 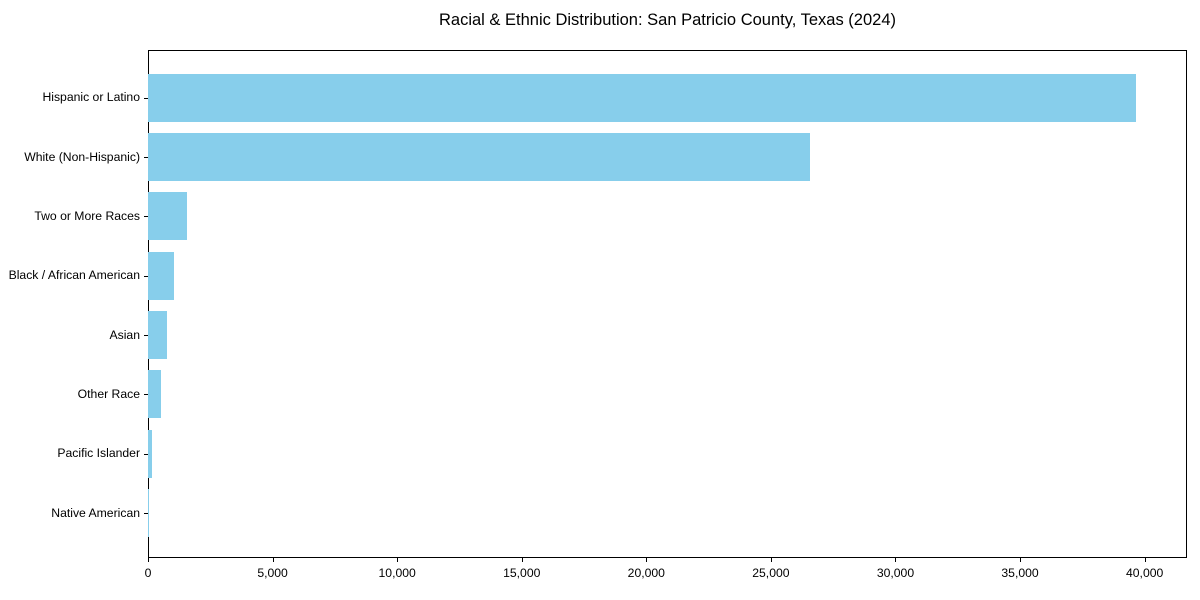 I want to click on x-tick-label: 0, so click(x=148, y=573).